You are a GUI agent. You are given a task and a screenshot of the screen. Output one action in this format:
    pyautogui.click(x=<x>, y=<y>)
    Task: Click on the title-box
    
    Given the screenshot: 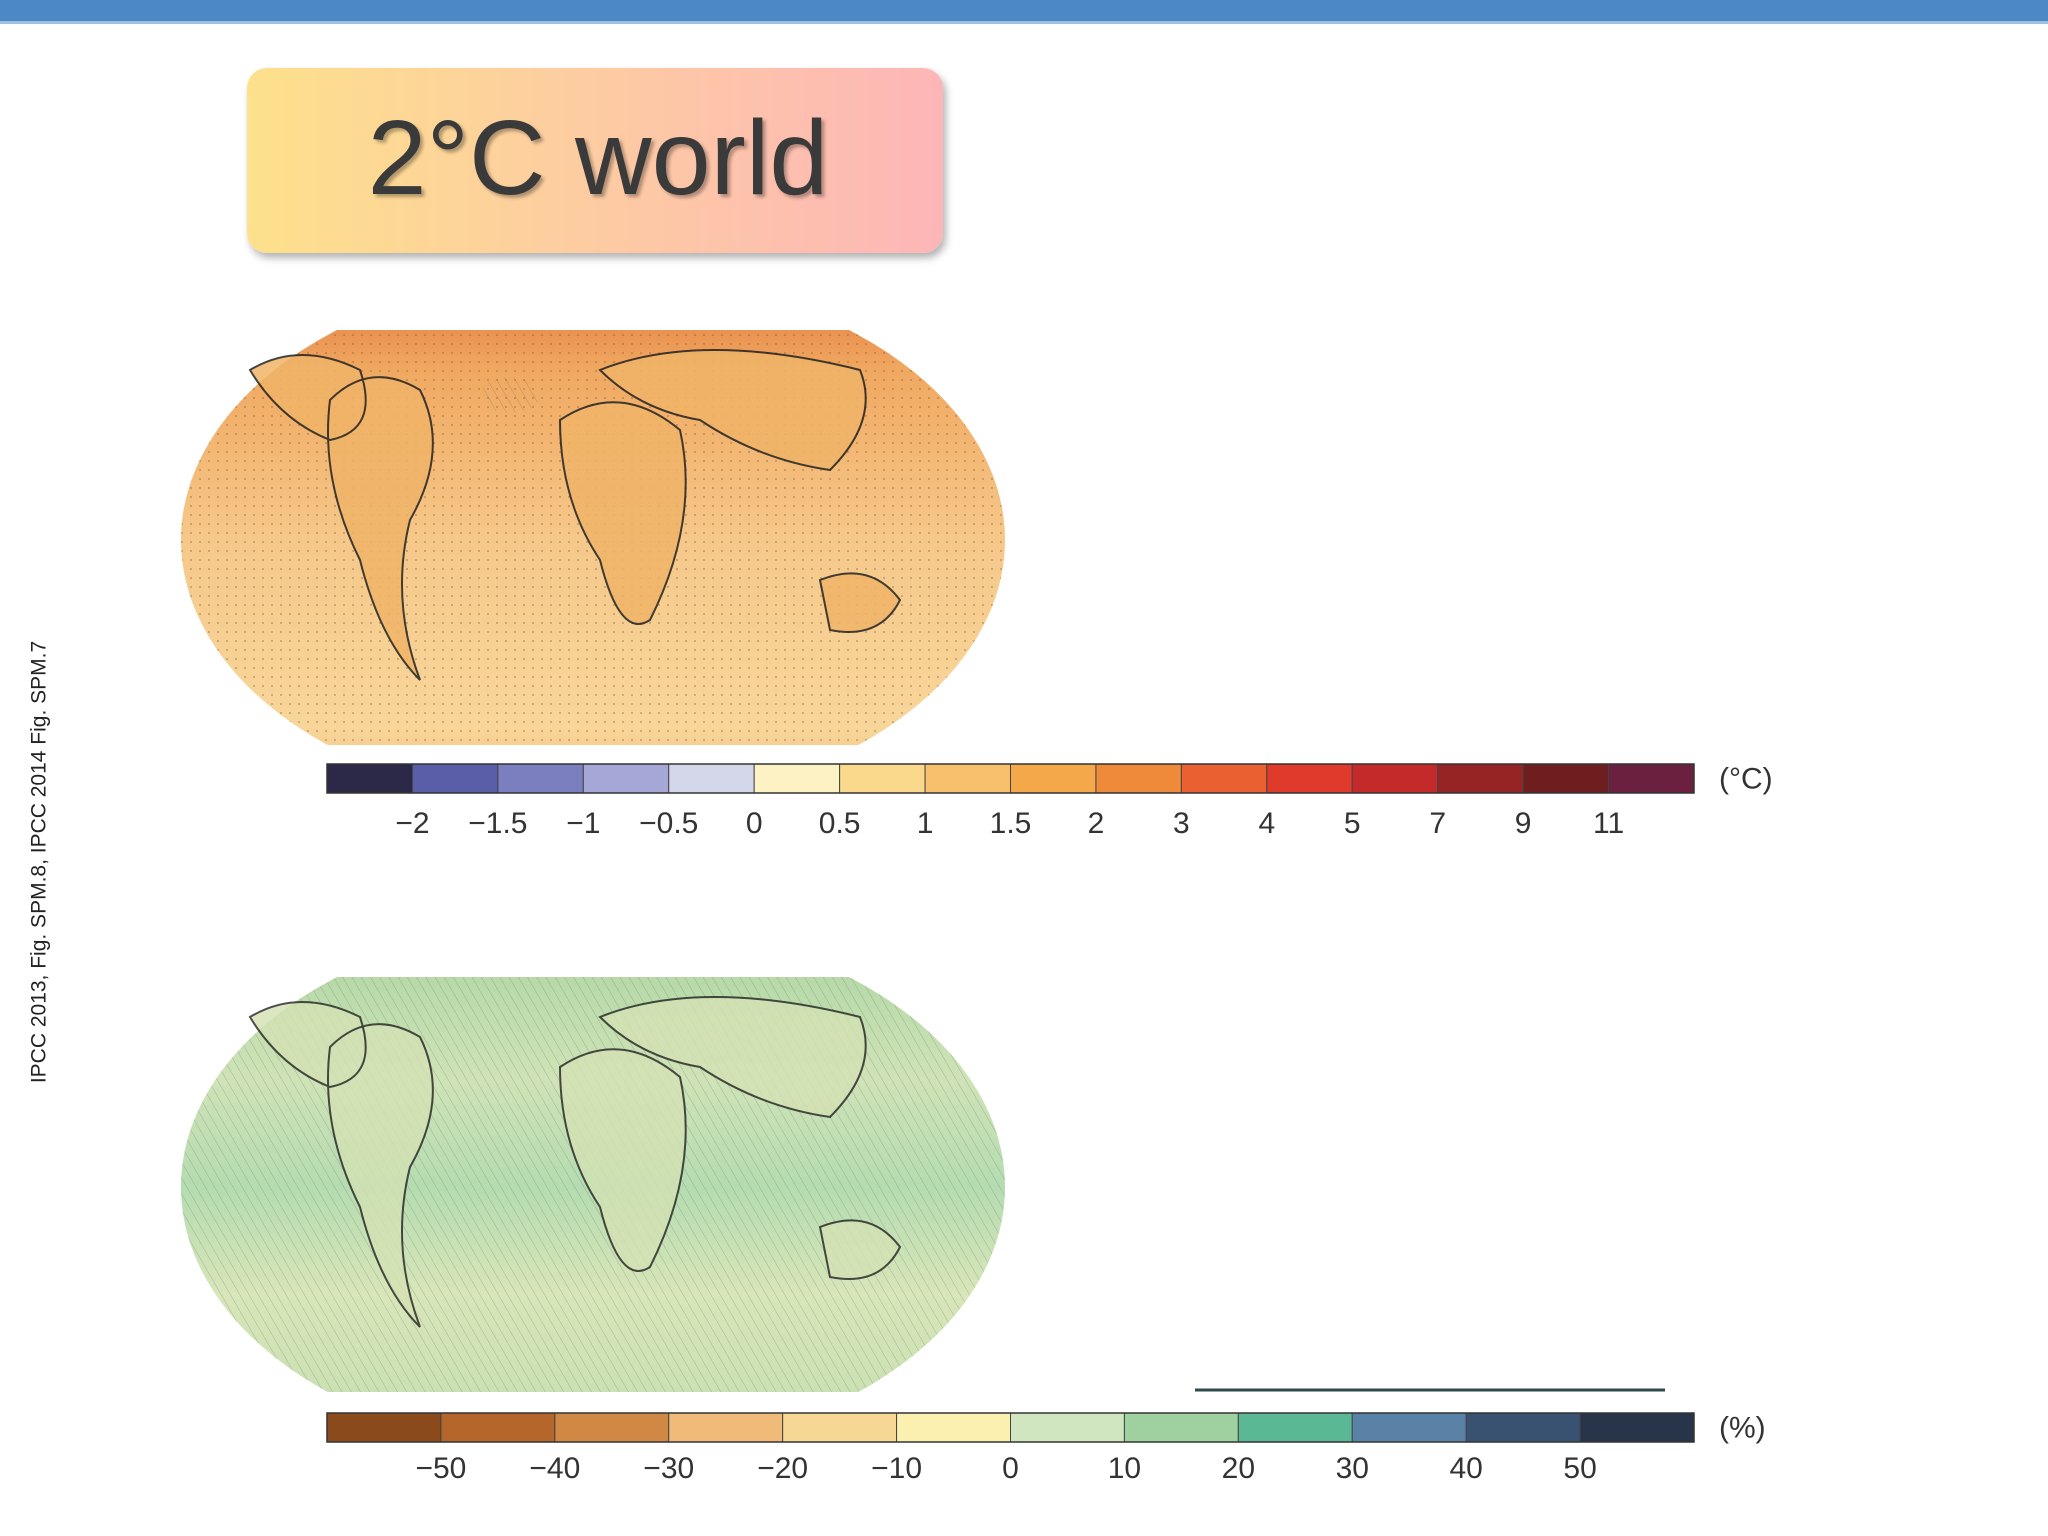 What is the action you would take?
    pyautogui.click(x=595, y=160)
    